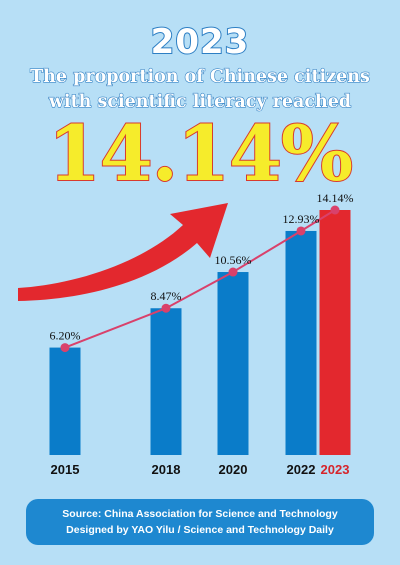  What do you see at coordinates (200, 153) in the screenshot?
I see `headline-value: 14.14%` at bounding box center [200, 153].